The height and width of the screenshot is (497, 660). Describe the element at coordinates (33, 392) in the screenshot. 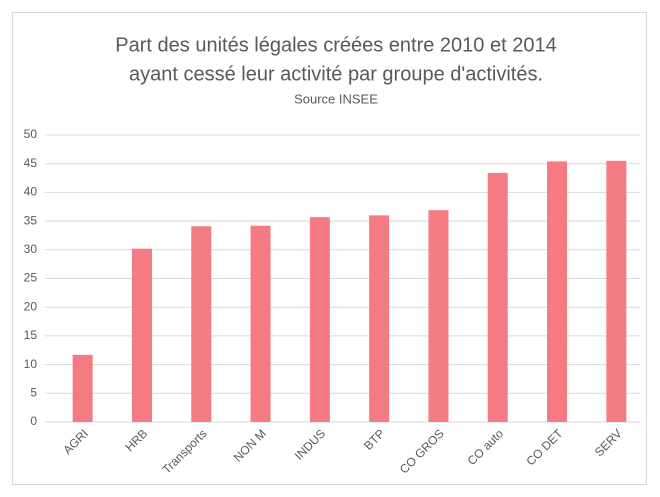

I see `y-tick-label: 5` at that location.